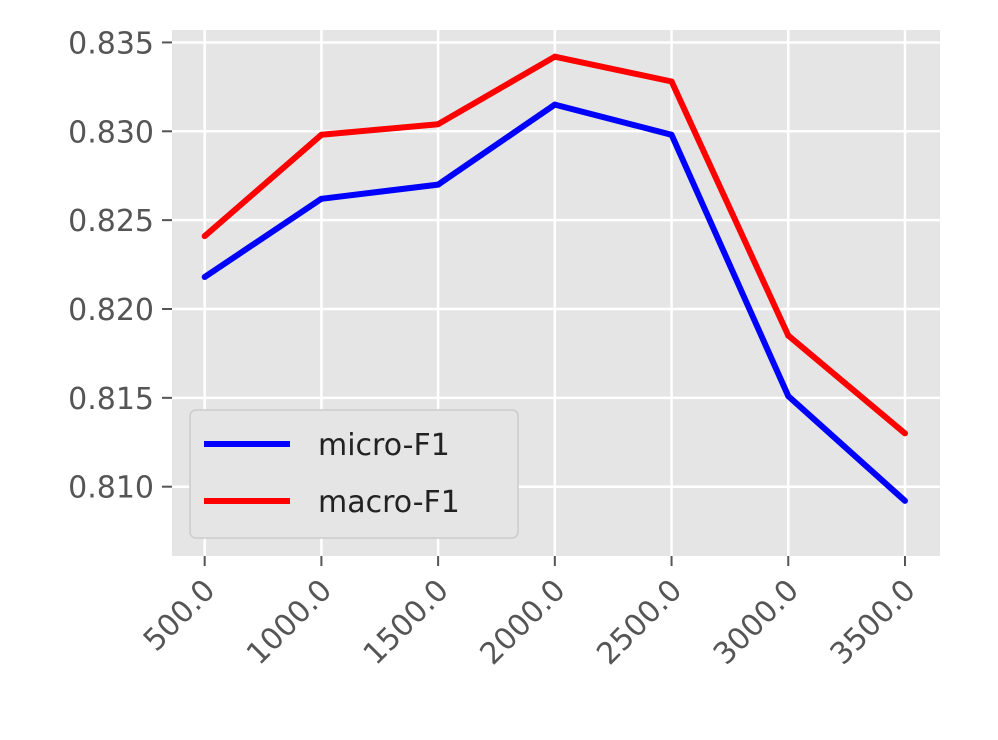 The height and width of the screenshot is (740, 998). I want to click on x-tick-label: 3000.0, so click(756, 622).